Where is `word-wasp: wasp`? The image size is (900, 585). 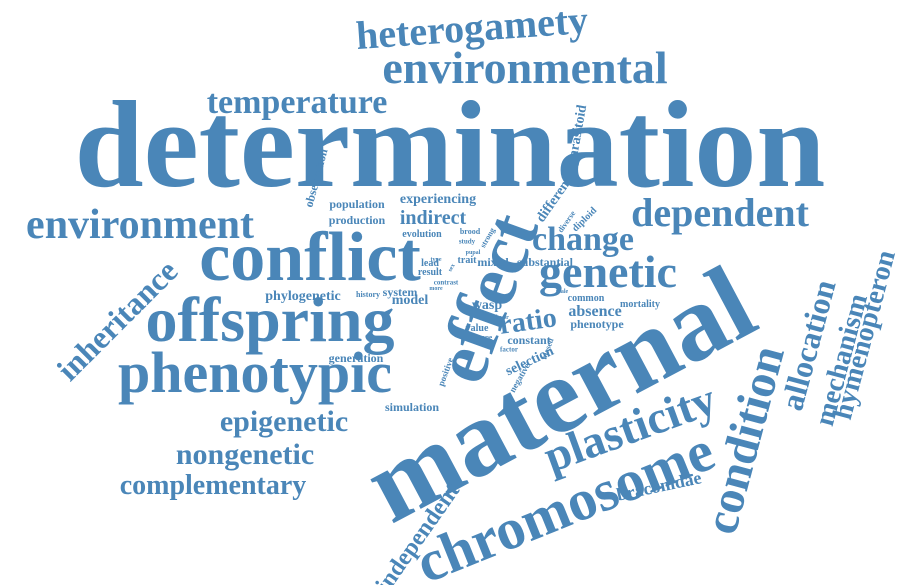
word-wasp: wasp is located at coordinates (487, 305).